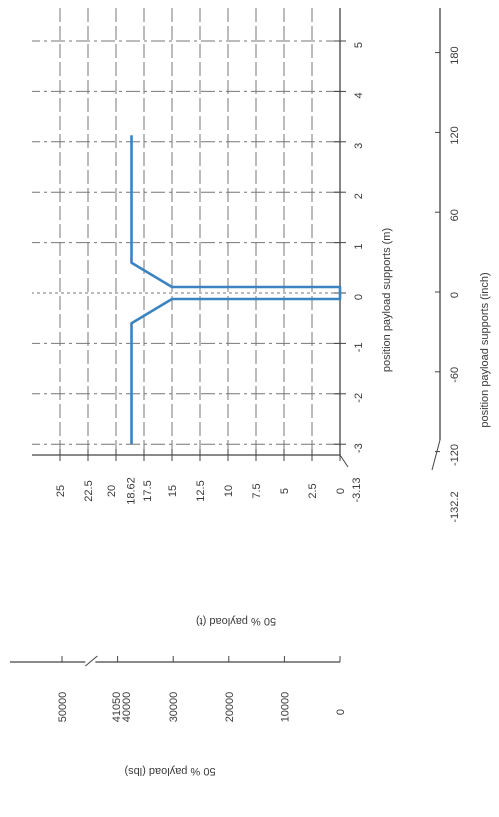 The height and width of the screenshot is (817, 499). I want to click on tick-label-payload: 15, so click(173, 491).